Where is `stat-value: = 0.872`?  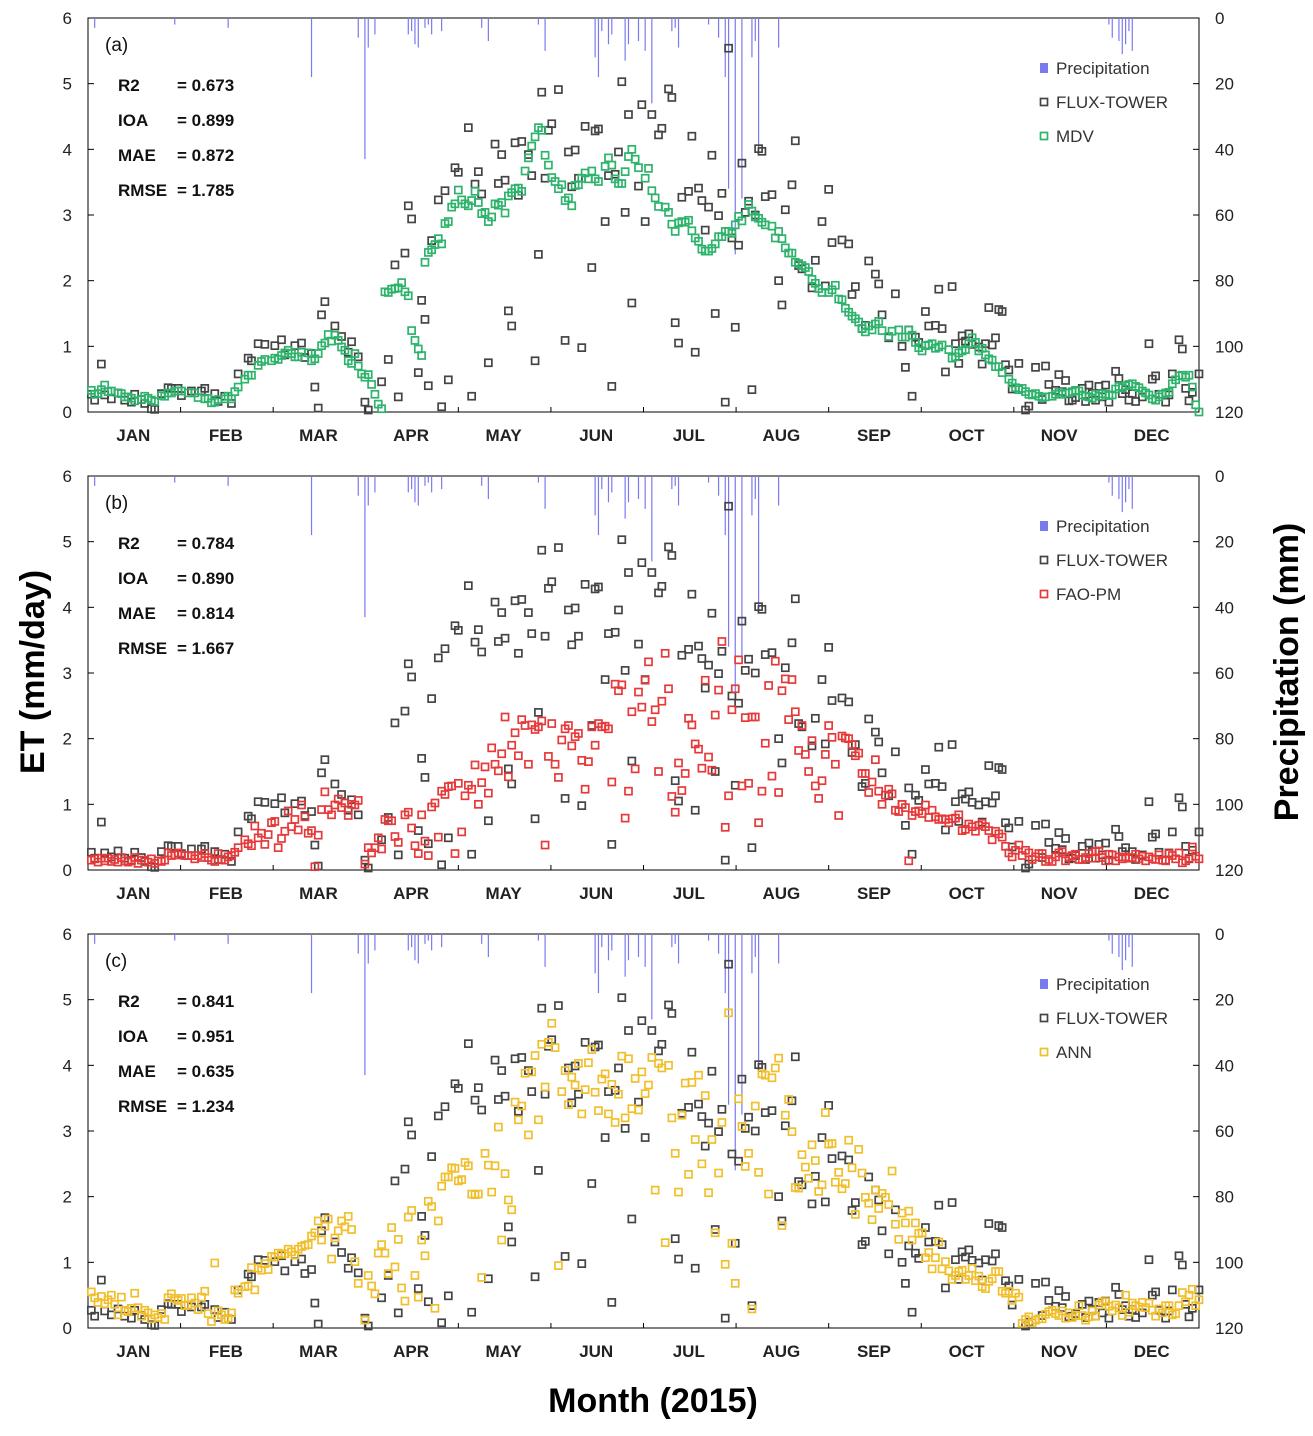 stat-value: = 0.872 is located at coordinates (205, 155).